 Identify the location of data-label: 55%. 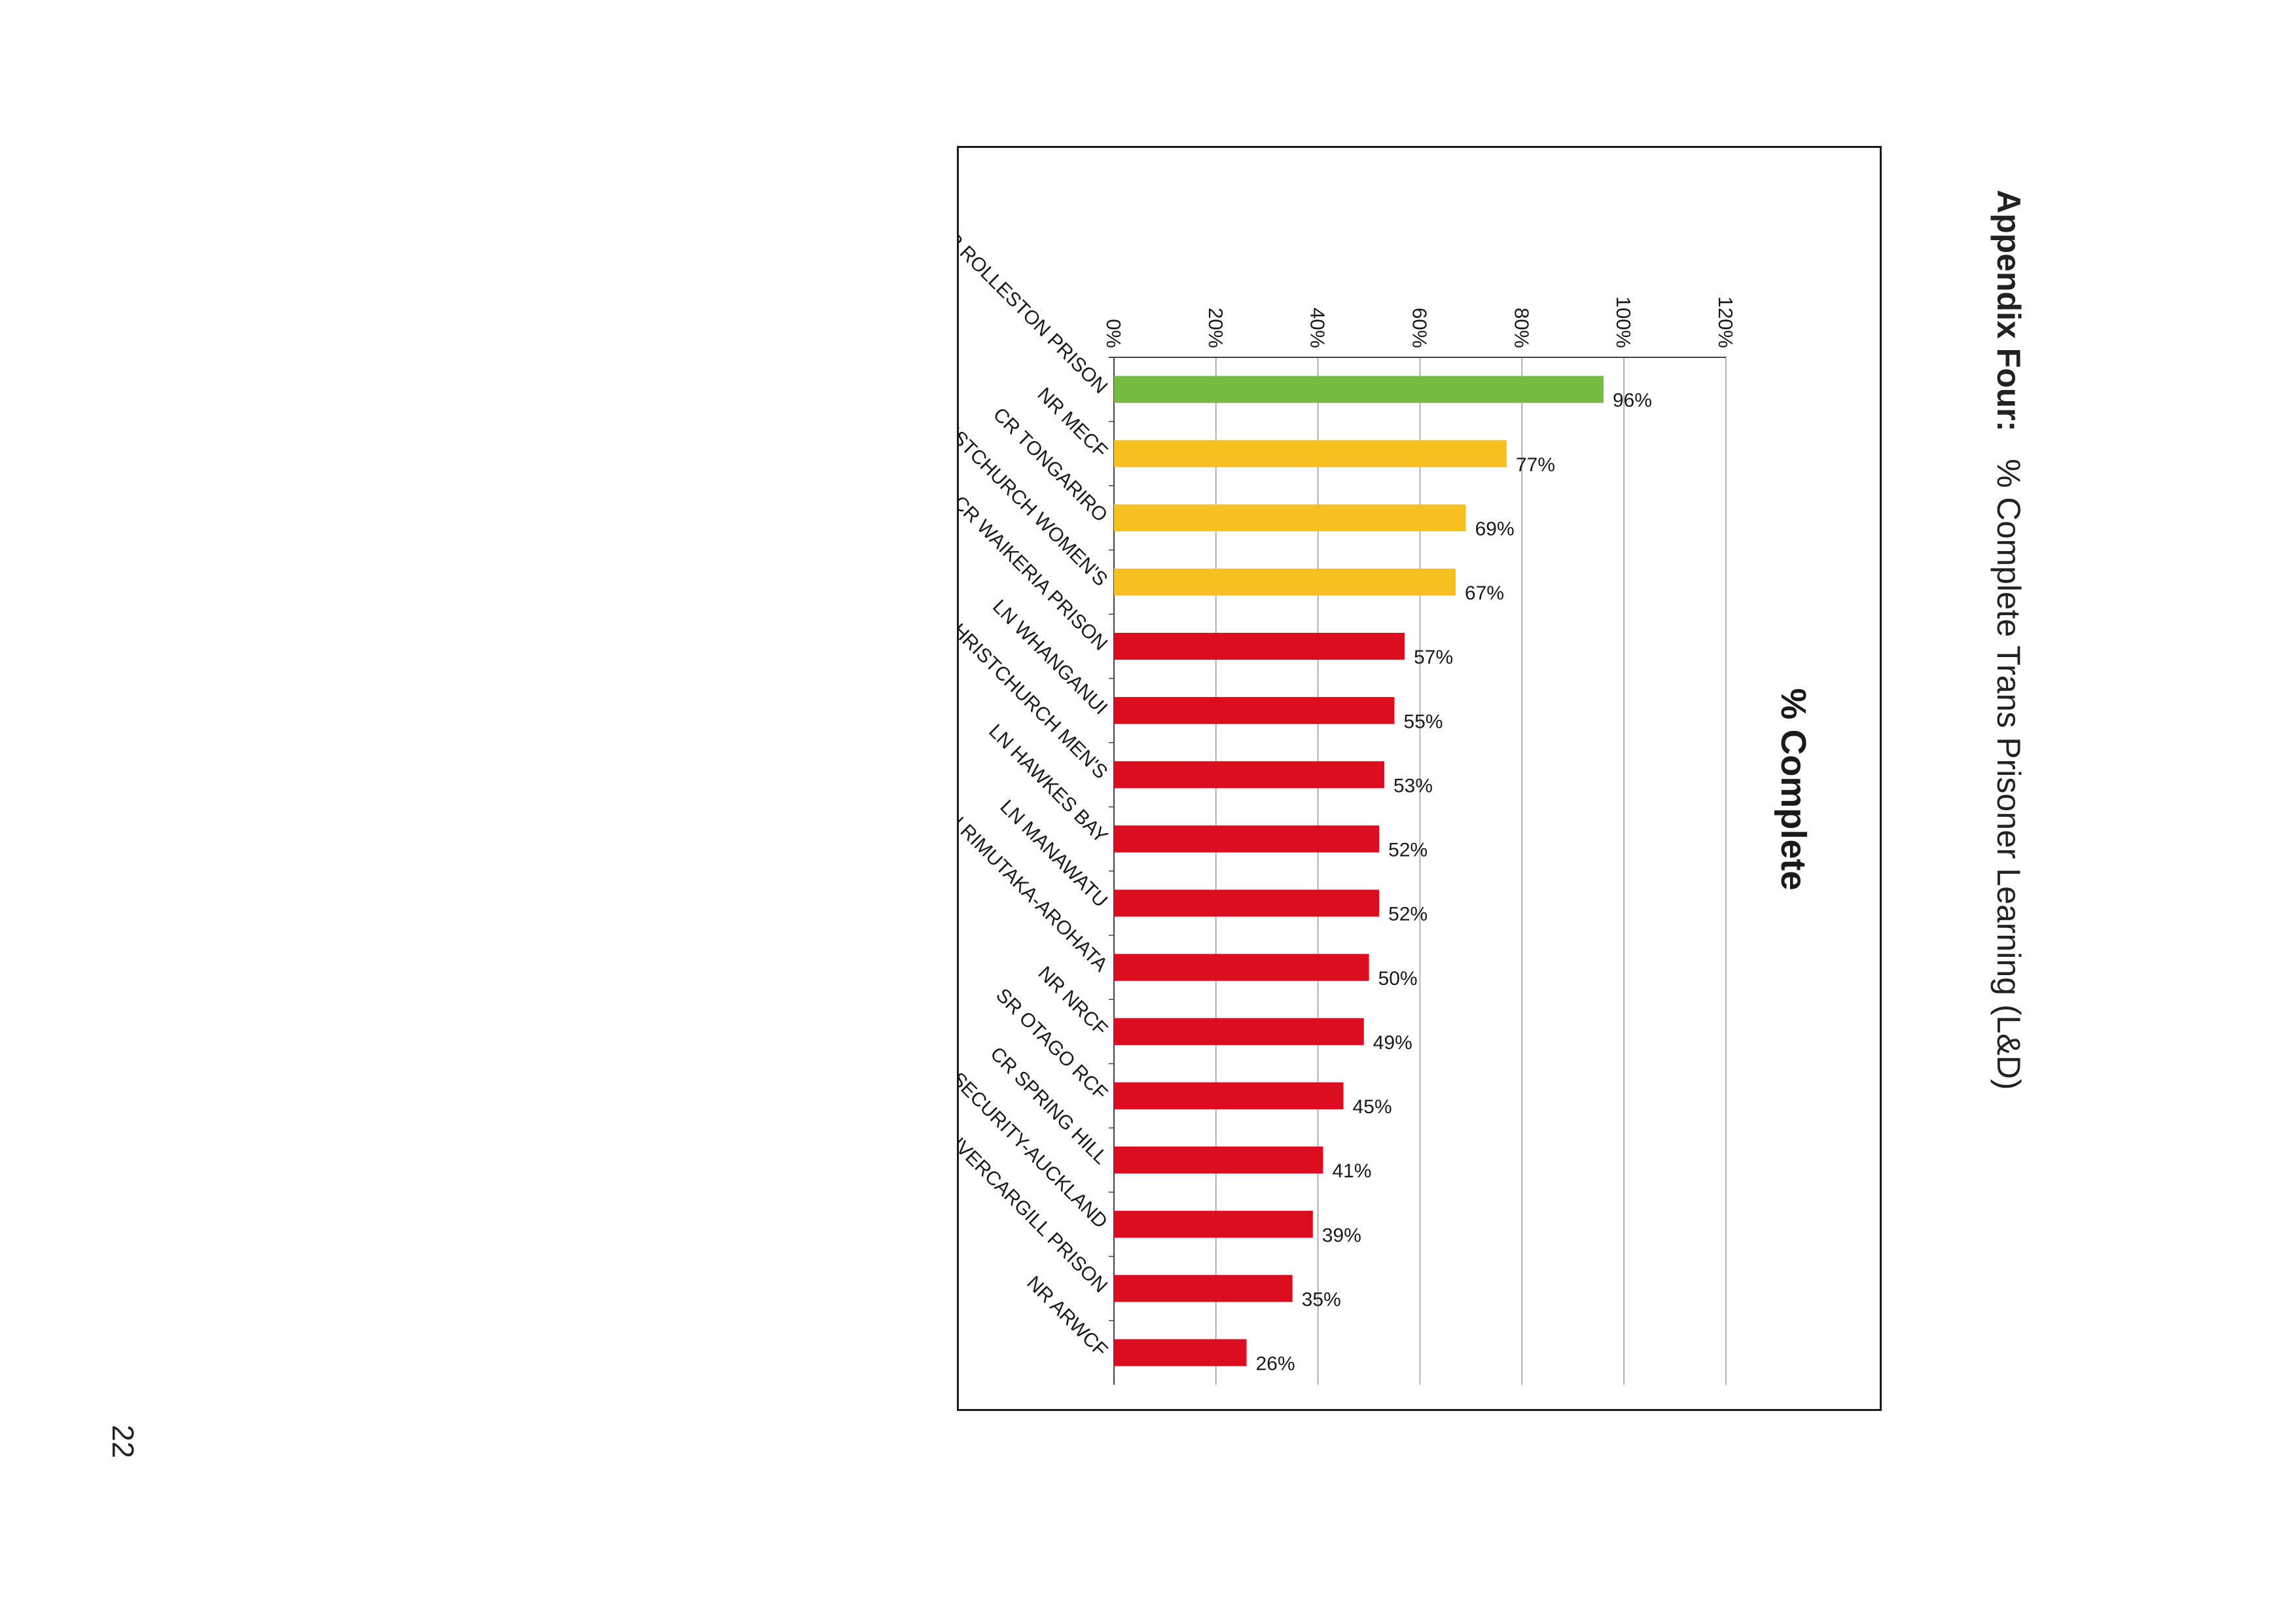
(1423, 721).